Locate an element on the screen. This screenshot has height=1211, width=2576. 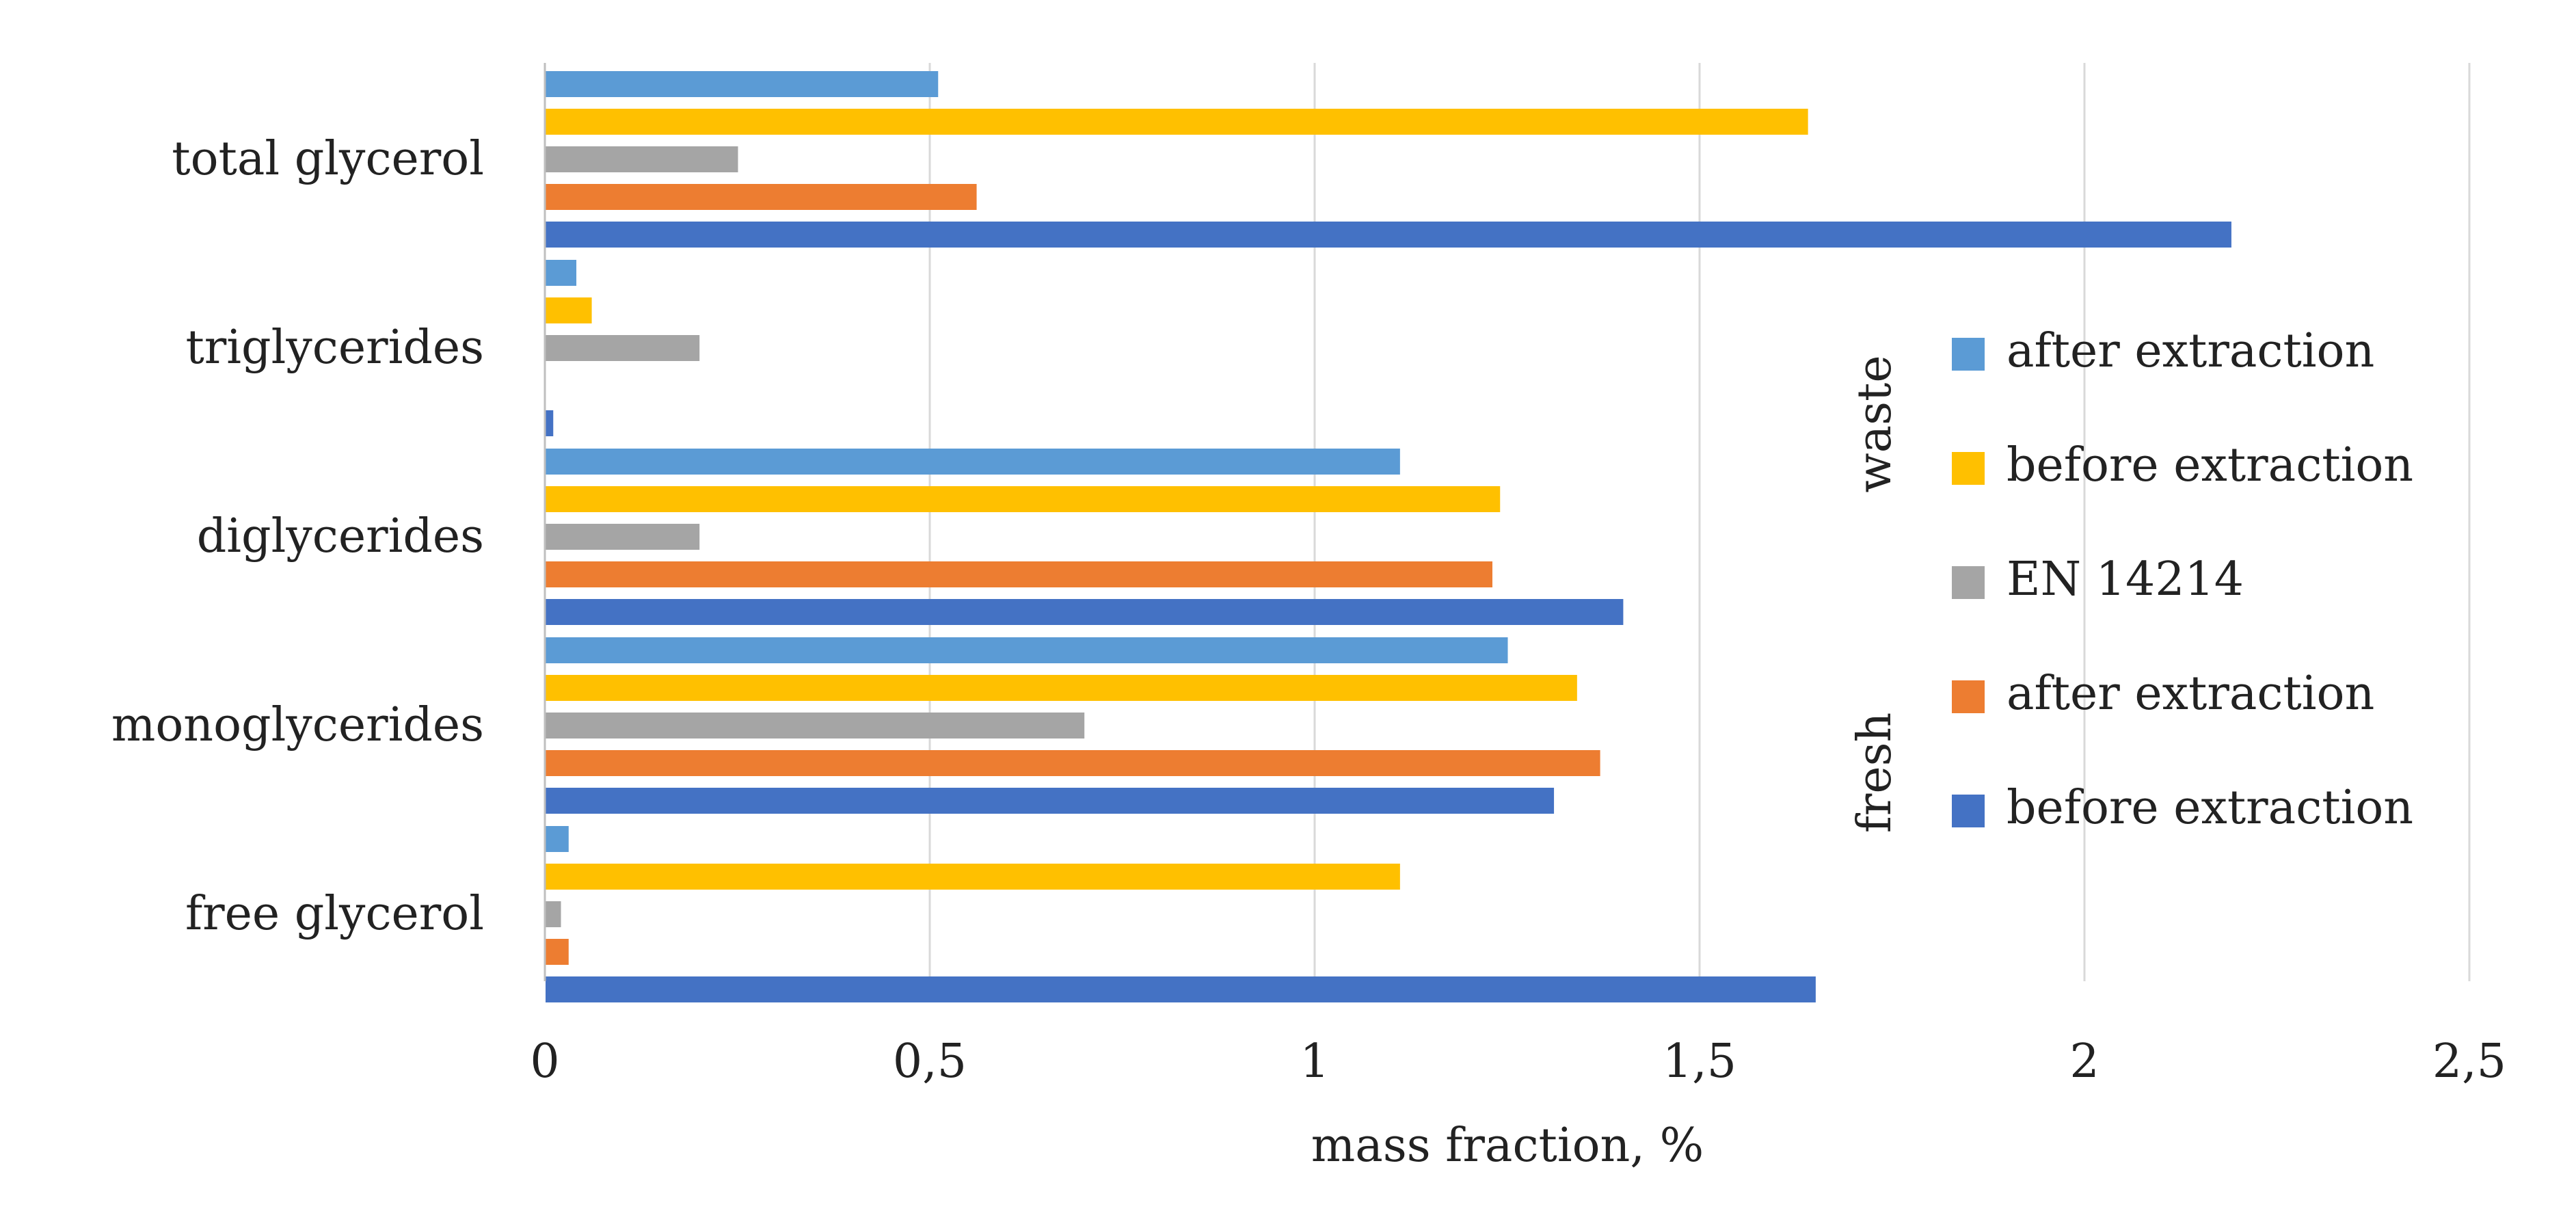
bar-en-14214-total-glycerol is located at coordinates (642, 159).